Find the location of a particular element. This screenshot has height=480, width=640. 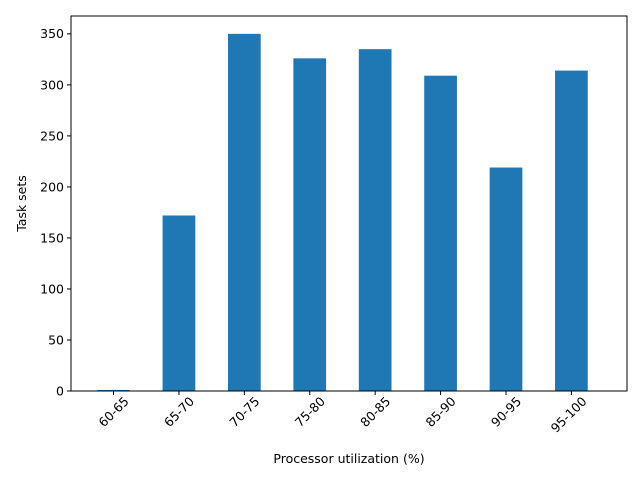

y-tick-label: 250 is located at coordinates (52, 135).